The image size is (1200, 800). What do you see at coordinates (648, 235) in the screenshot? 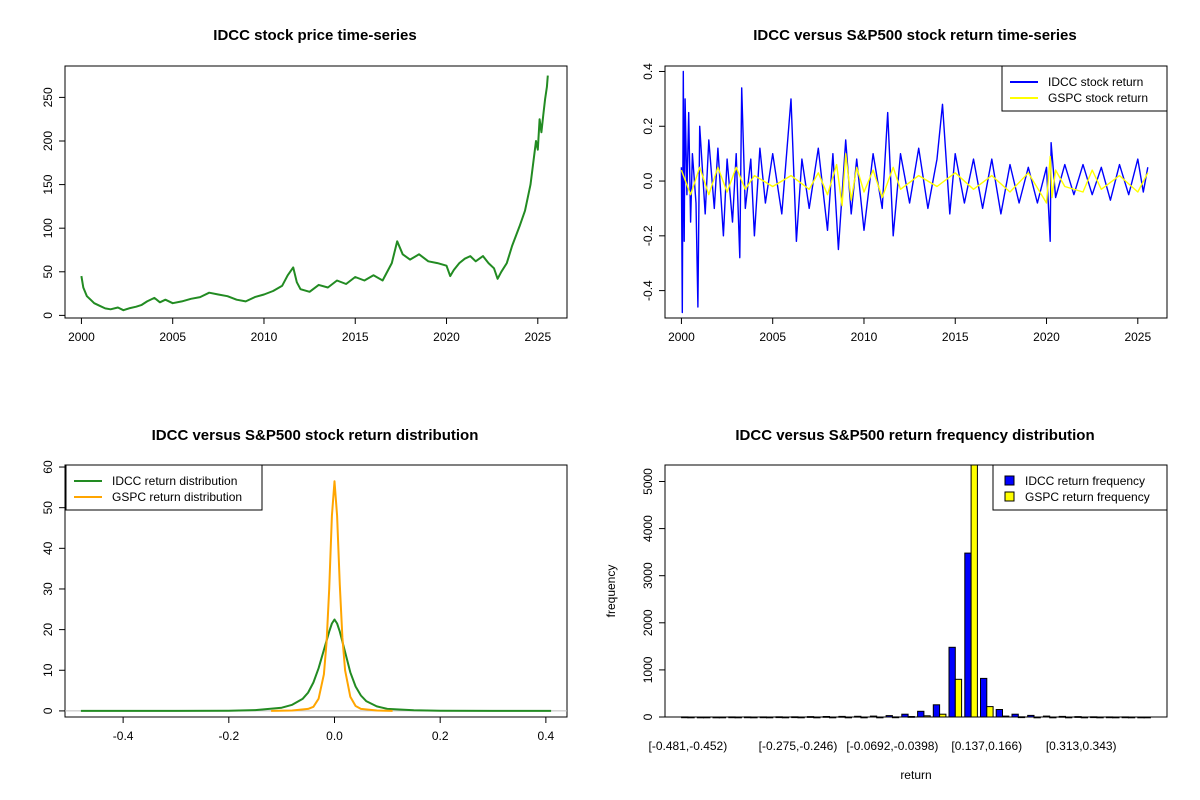
I see `p2-ytick-label-1: -0.2` at bounding box center [648, 235].